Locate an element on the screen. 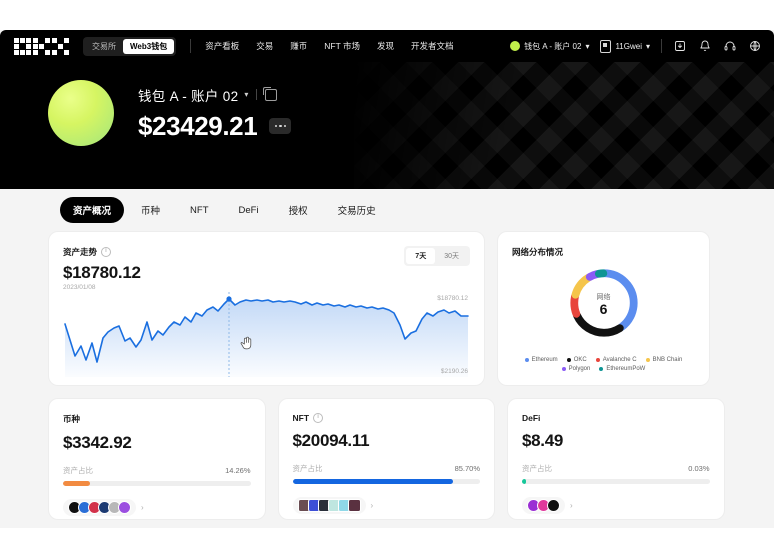 The height and width of the screenshot is (558, 774). donut-slice-avalanche is located at coordinates (603, 303).